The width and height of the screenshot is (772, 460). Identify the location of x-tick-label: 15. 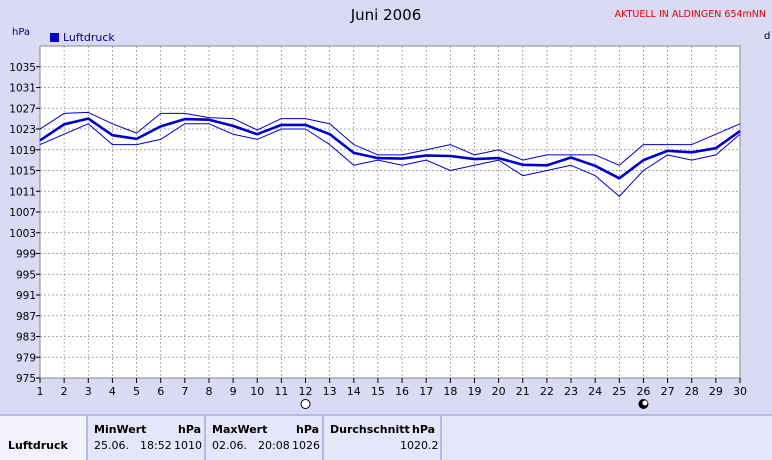
(378, 391).